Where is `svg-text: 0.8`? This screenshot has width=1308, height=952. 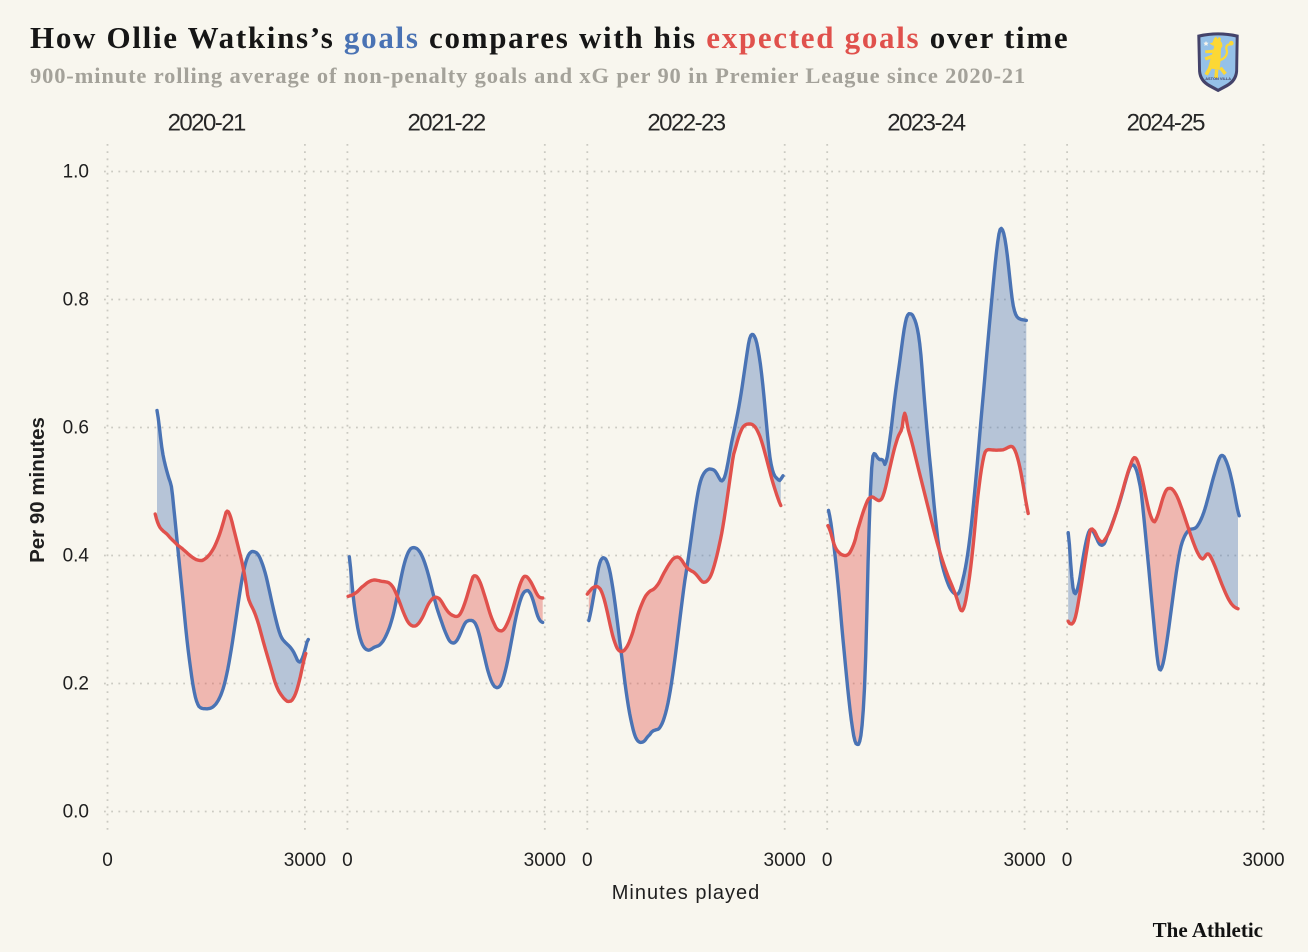
svg-text: 0.8 is located at coordinates (76, 300).